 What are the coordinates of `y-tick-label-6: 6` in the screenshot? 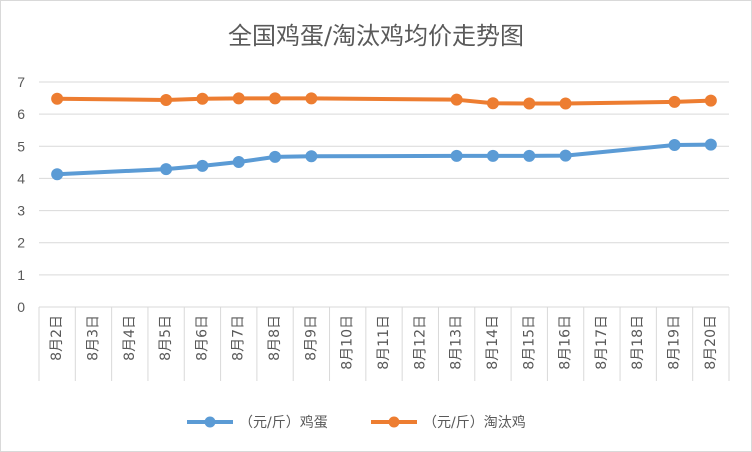 It's located at (21, 114).